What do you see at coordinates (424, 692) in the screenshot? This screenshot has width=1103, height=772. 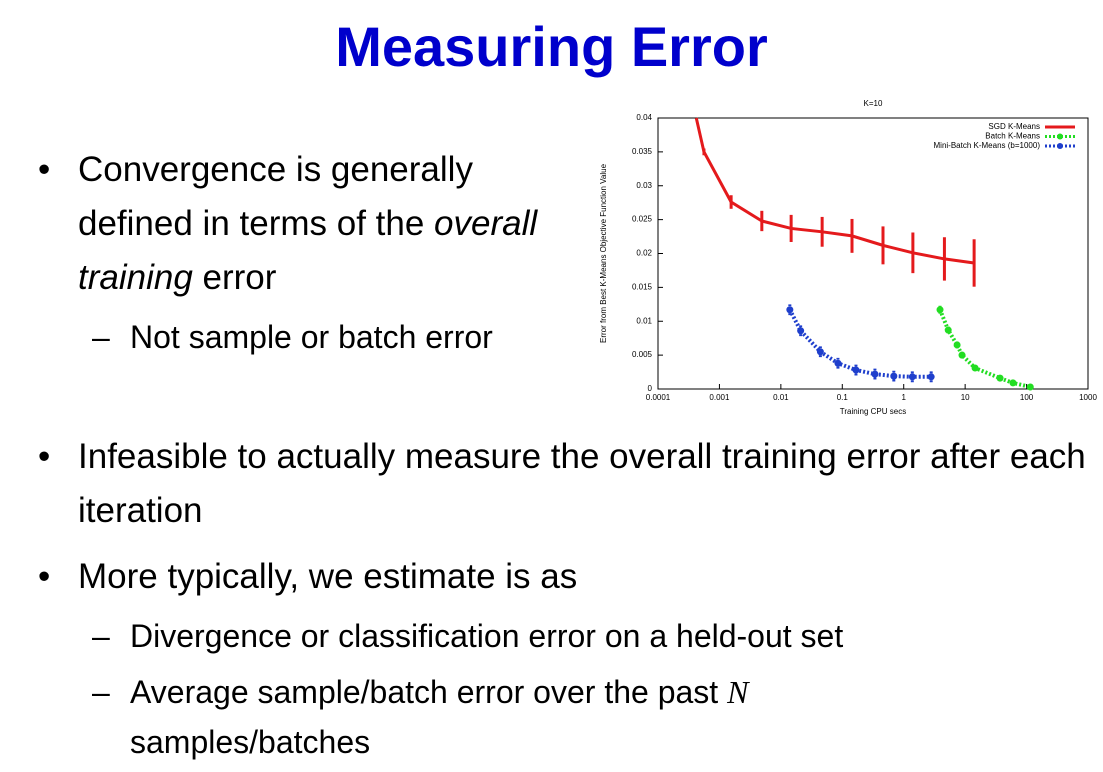 I see `bullet-text: Average sample/batch error over the past` at bounding box center [424, 692].